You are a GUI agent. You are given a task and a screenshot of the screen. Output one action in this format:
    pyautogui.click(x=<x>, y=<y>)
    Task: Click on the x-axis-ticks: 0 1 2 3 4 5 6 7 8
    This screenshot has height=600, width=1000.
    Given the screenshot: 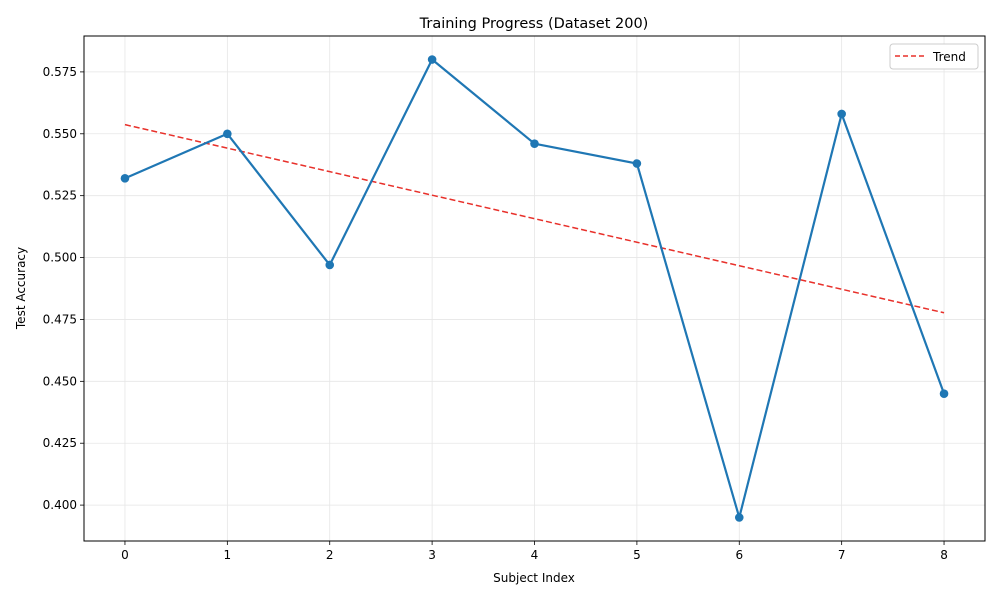 What is the action you would take?
    pyautogui.click(x=534, y=551)
    